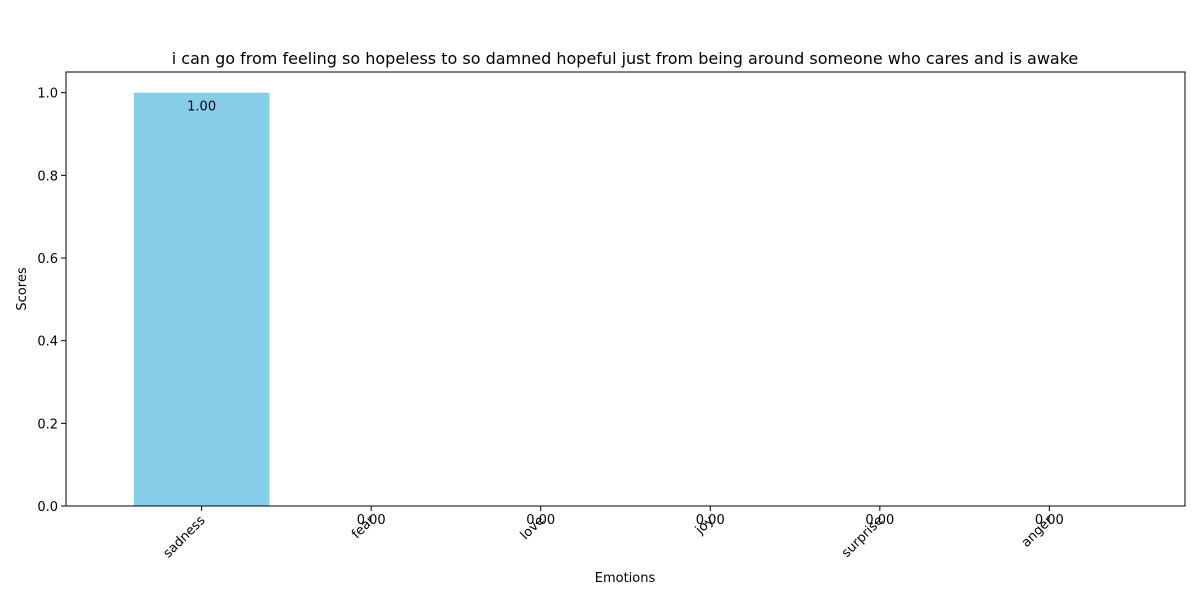 Image resolution: width=1200 pixels, height=600 pixels. I want to click on bars-group, so click(201, 299).